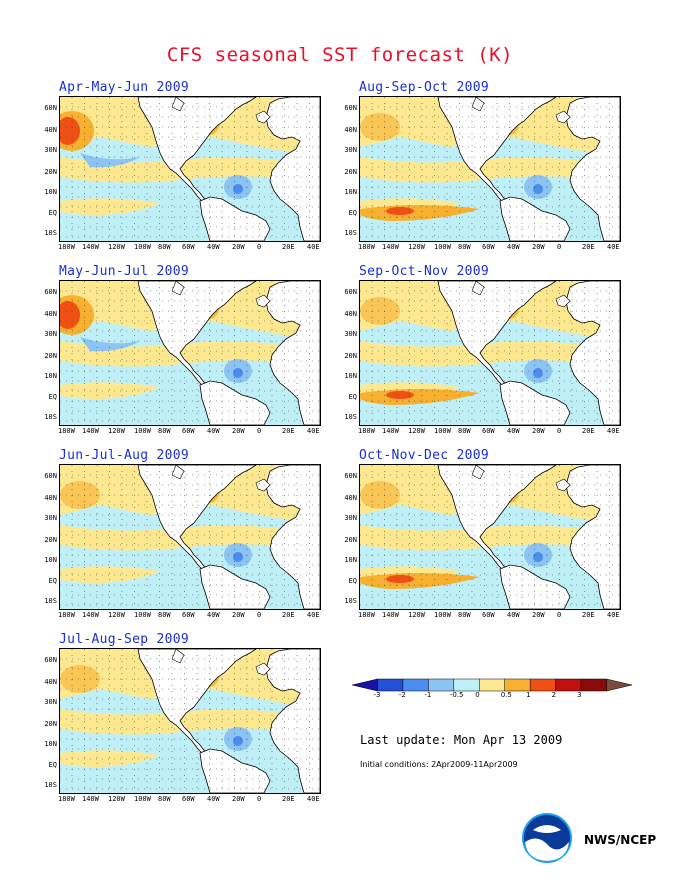  I want to click on last-update: Last update: Mon Apr 13 2009, so click(461, 740).